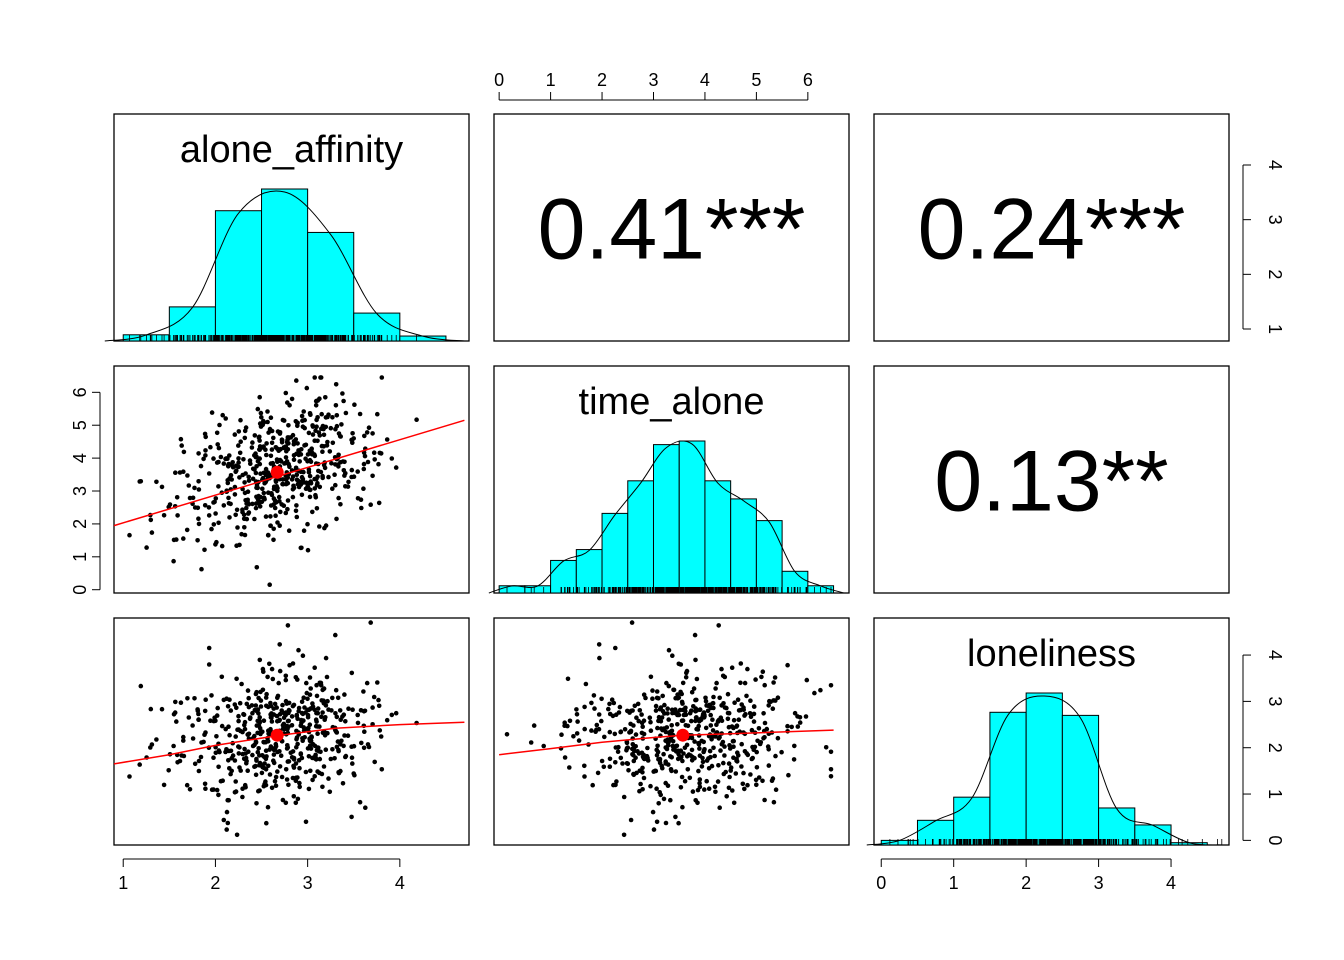  What do you see at coordinates (1099, 883) in the screenshot?
I see `bottom-axis-loneliness-tick-label: 3` at bounding box center [1099, 883].